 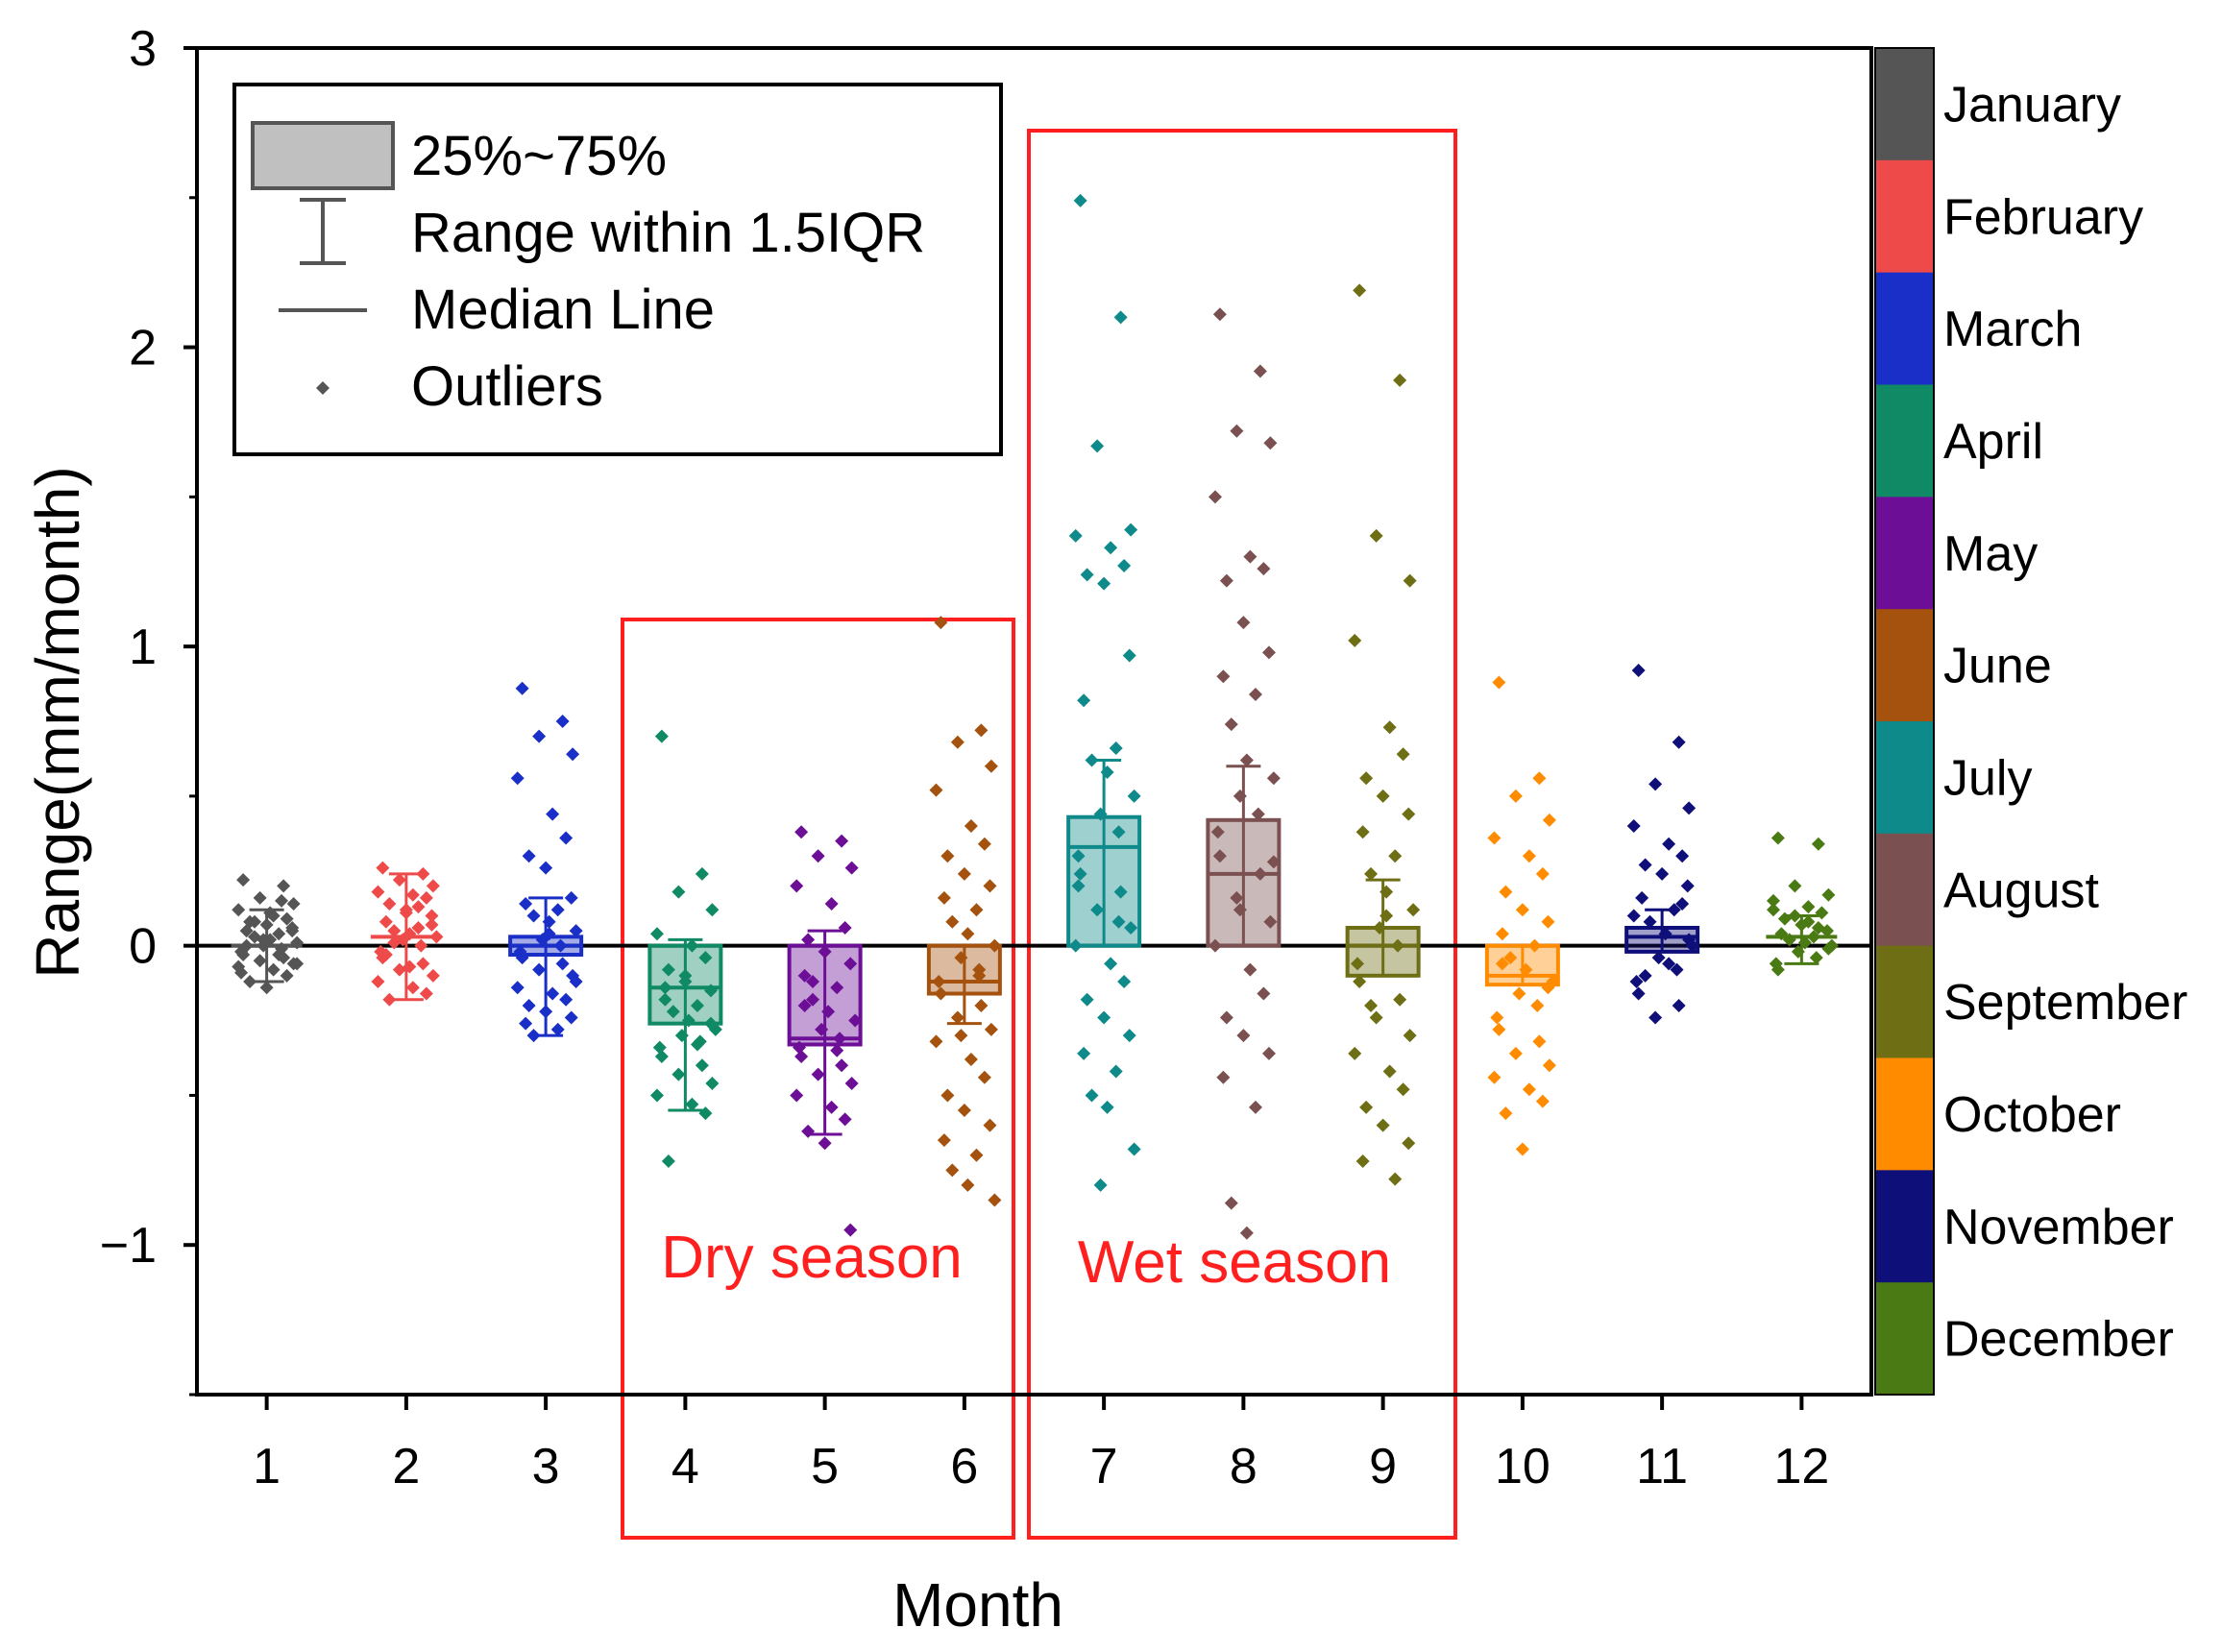 I want to click on legend-label-outliers: Outliers, so click(x=507, y=386).